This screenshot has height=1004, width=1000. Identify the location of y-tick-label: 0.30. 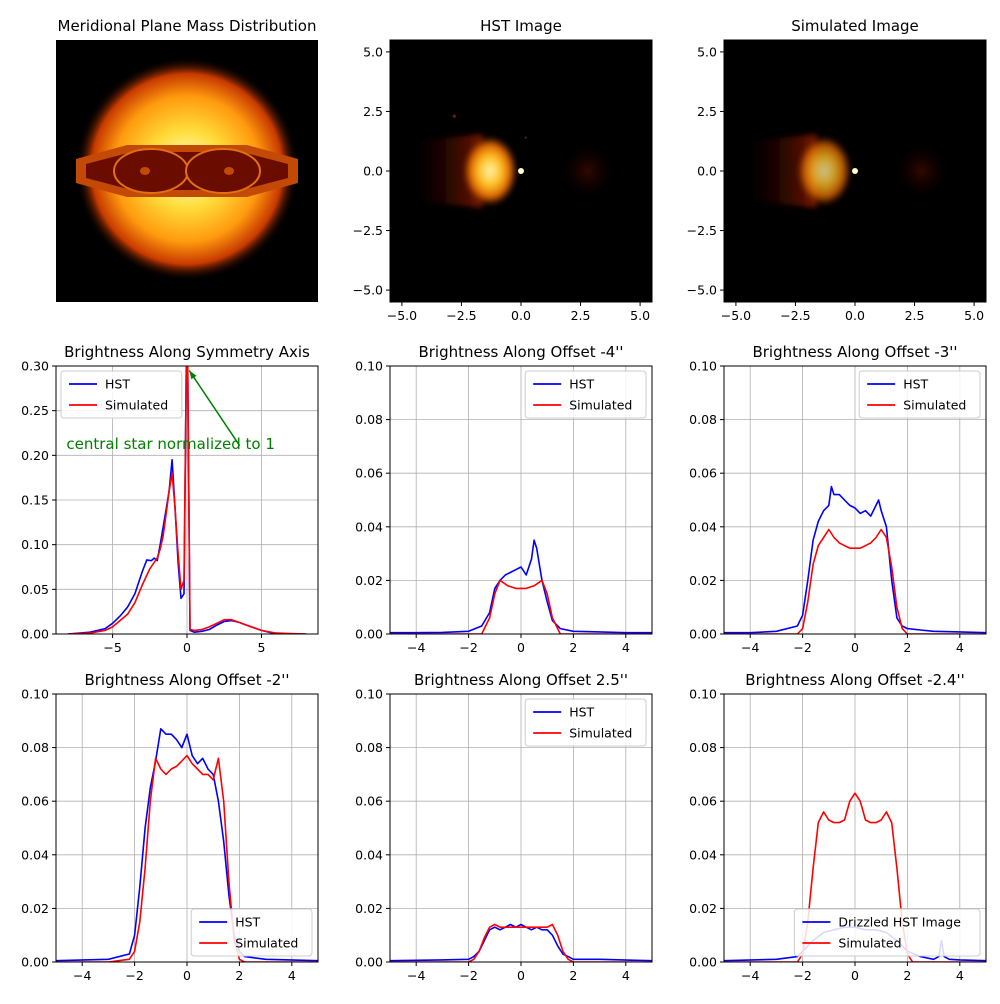
(35, 366).